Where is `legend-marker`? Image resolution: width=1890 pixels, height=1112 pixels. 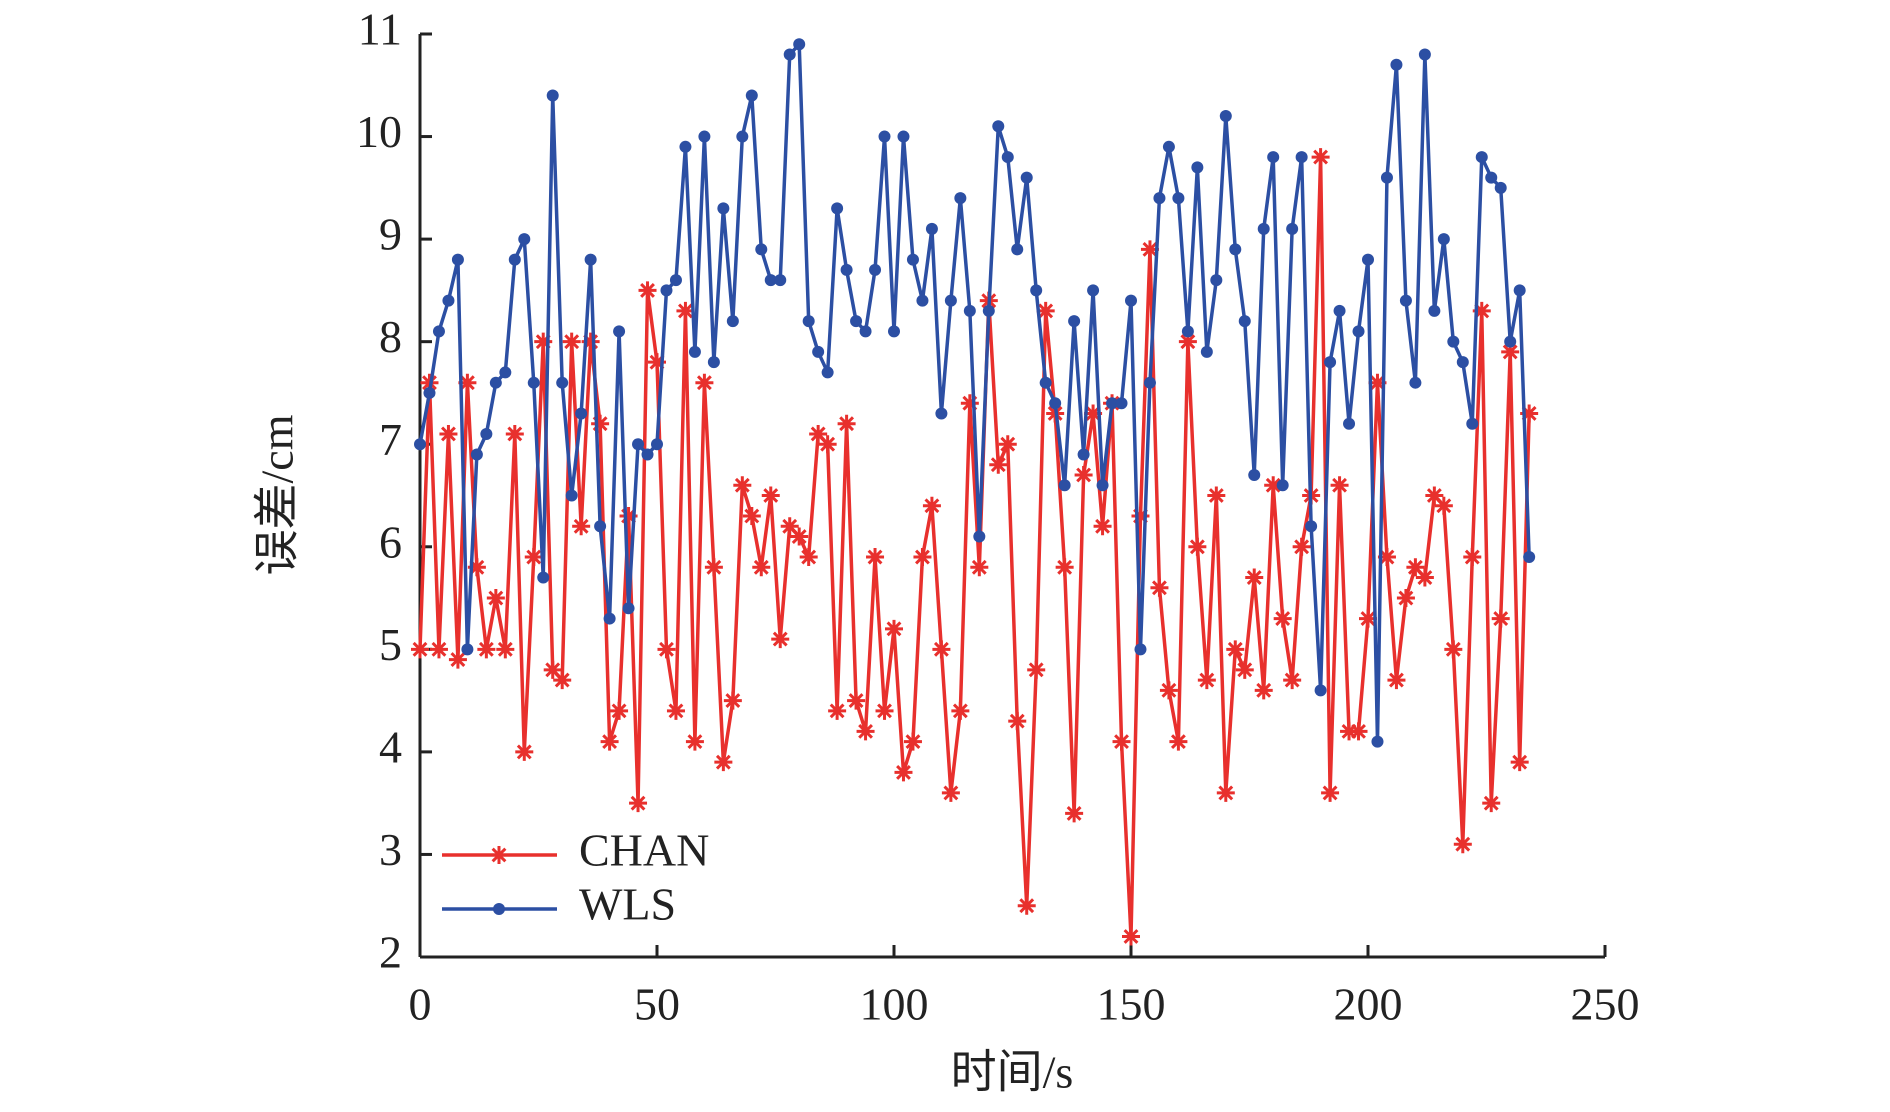 legend-marker is located at coordinates (499, 909).